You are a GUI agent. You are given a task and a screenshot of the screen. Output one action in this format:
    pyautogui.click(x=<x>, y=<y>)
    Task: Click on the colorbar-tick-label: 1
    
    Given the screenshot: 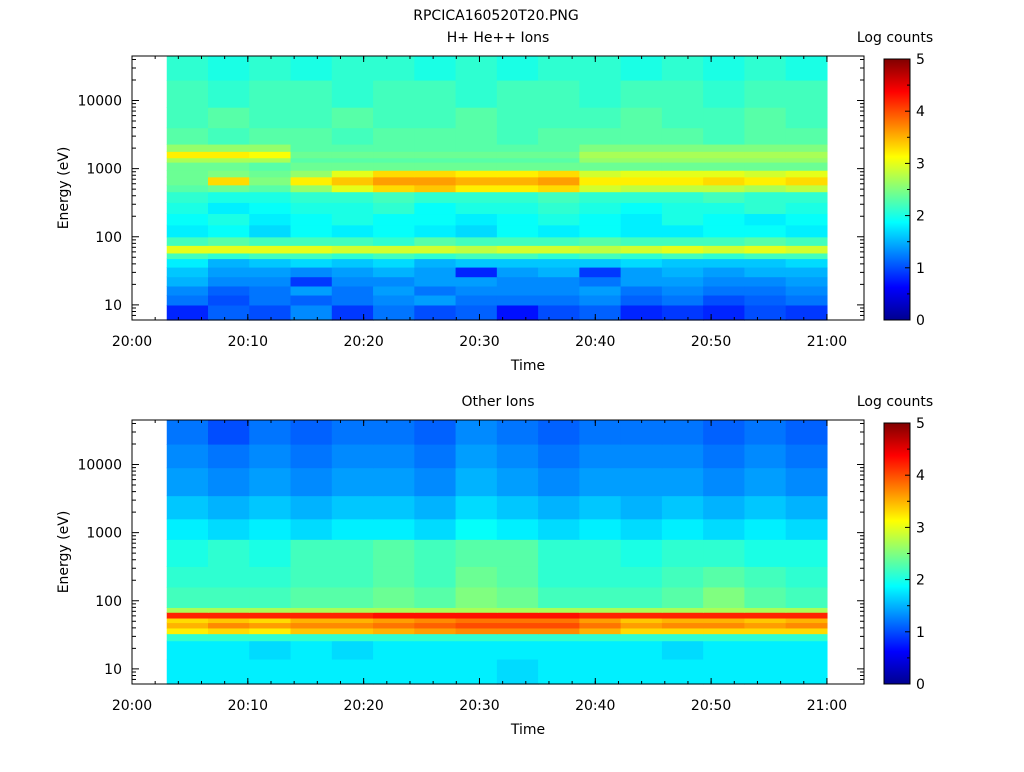 What is the action you would take?
    pyautogui.click(x=920, y=633)
    